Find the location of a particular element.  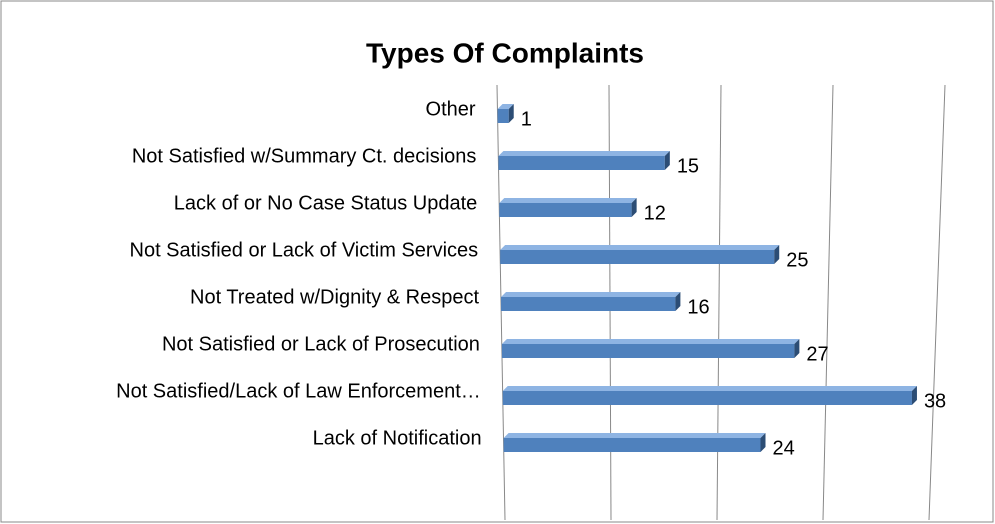

y-tick-label: Not Satisfied or Lack of Prosecution is located at coordinates (321, 344).